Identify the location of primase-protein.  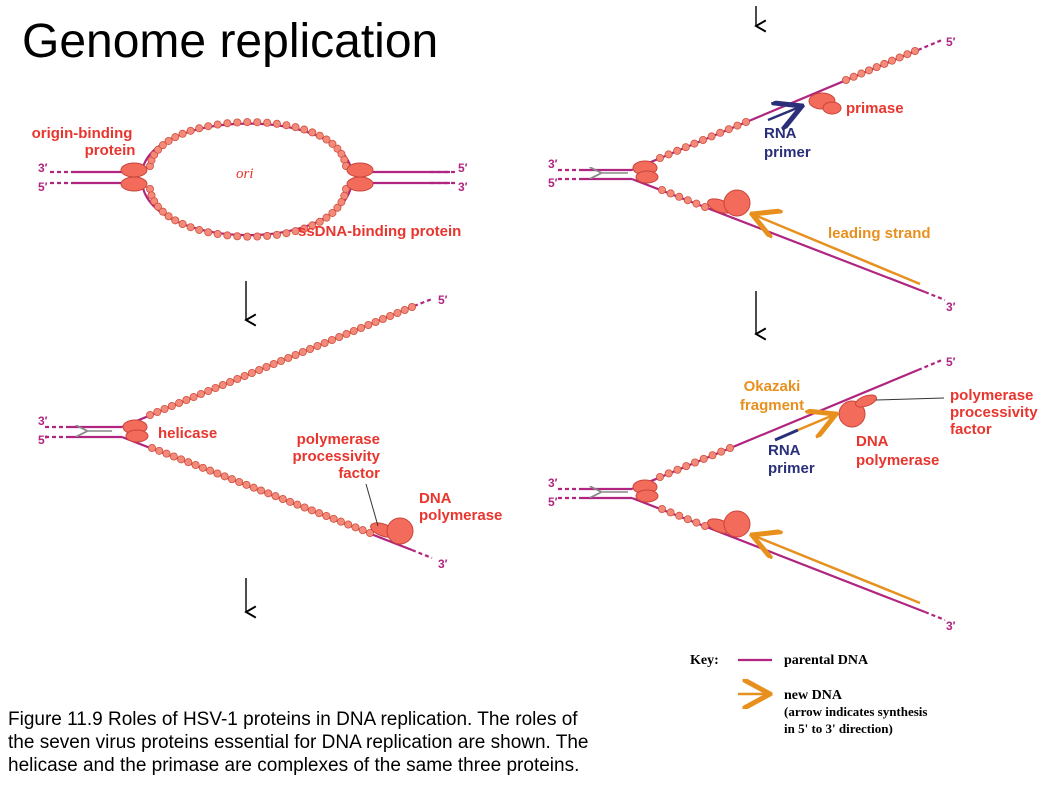
(825, 103).